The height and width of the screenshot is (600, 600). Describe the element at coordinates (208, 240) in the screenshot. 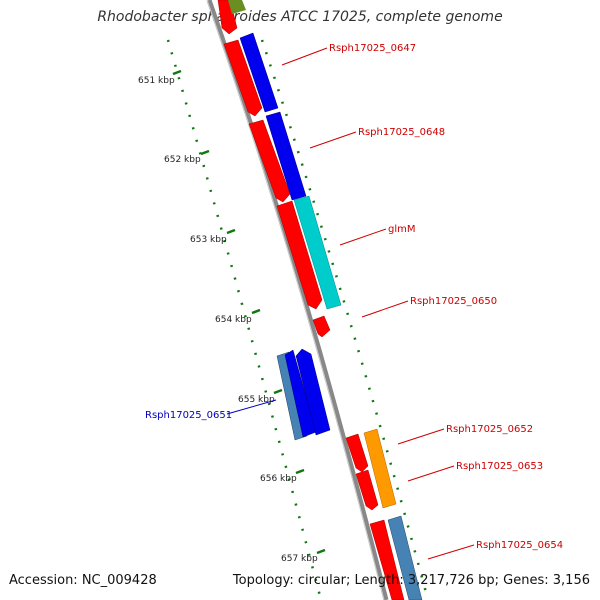

I see `tick-label-653: 653 kbp` at that location.